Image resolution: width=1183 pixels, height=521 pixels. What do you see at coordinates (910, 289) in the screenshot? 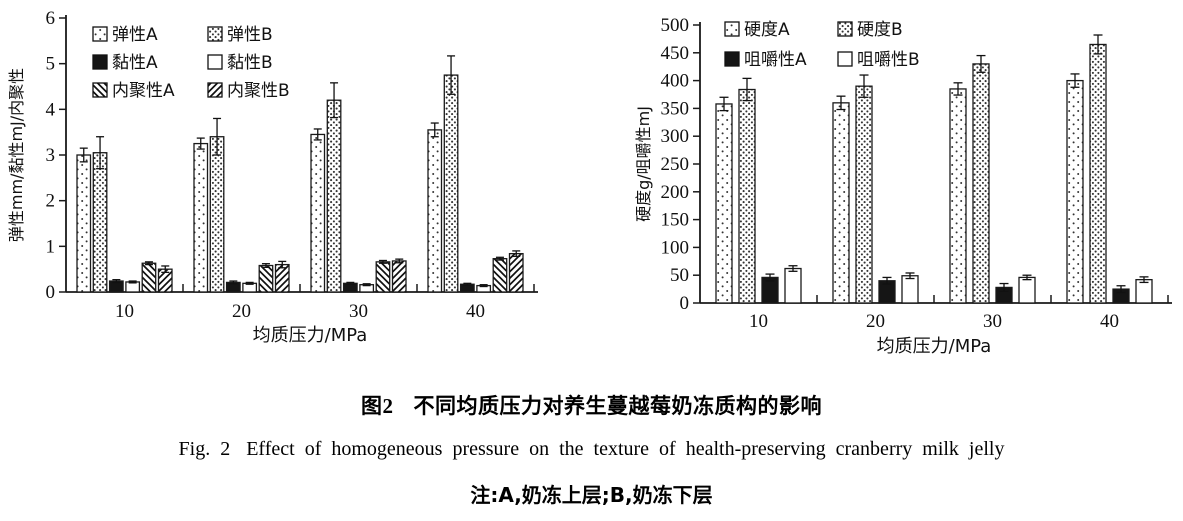
I see `bar-咀嚼性B-20MPa` at bounding box center [910, 289].